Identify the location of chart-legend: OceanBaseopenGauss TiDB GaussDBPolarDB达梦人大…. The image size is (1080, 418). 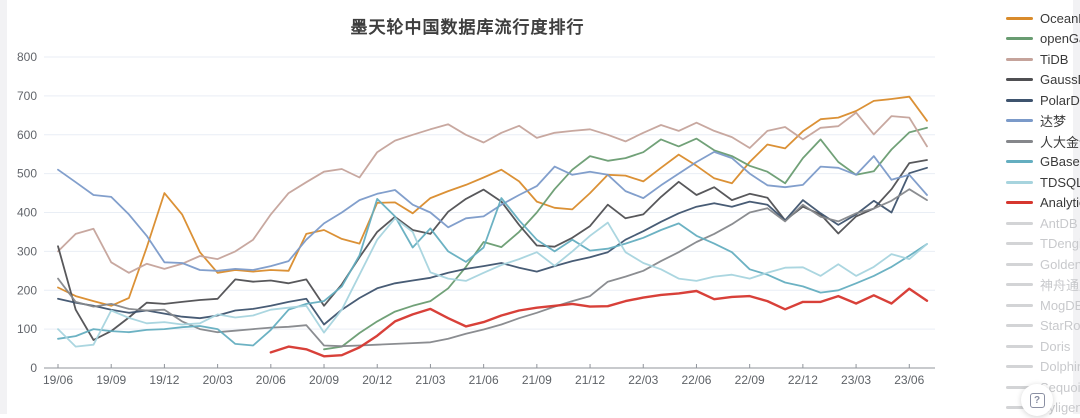
(1041, 213).